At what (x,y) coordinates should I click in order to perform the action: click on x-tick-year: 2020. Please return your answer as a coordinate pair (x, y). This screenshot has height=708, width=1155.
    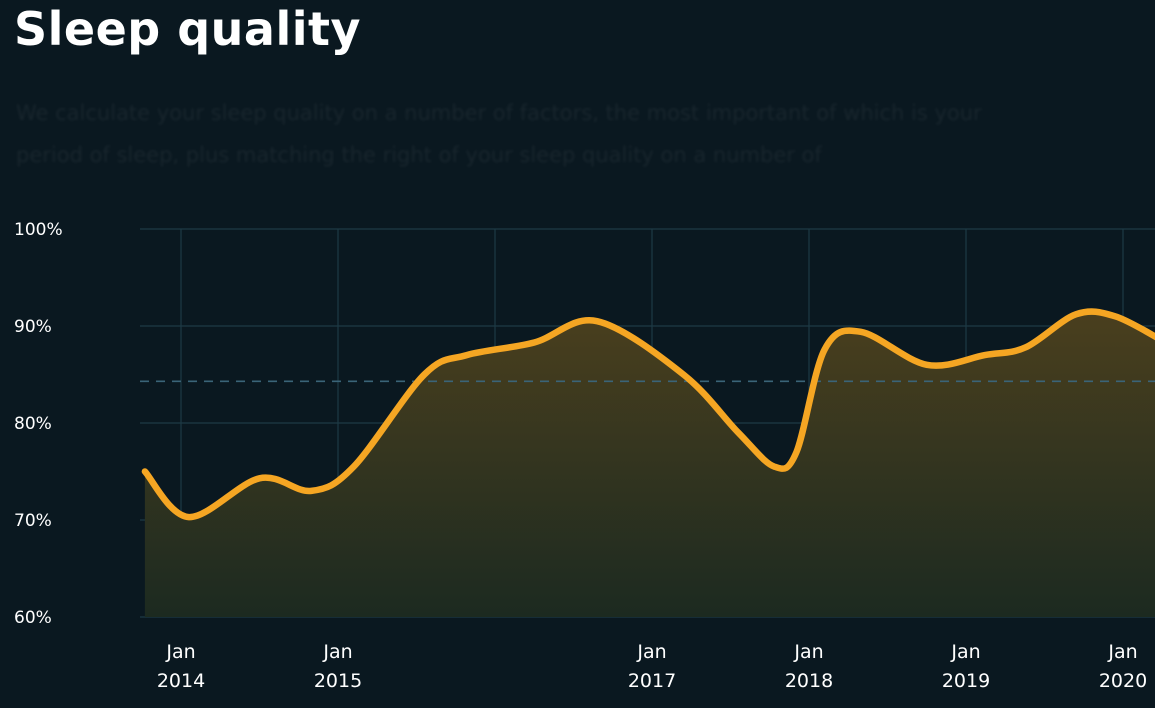
    Looking at the image, I should click on (1123, 681).